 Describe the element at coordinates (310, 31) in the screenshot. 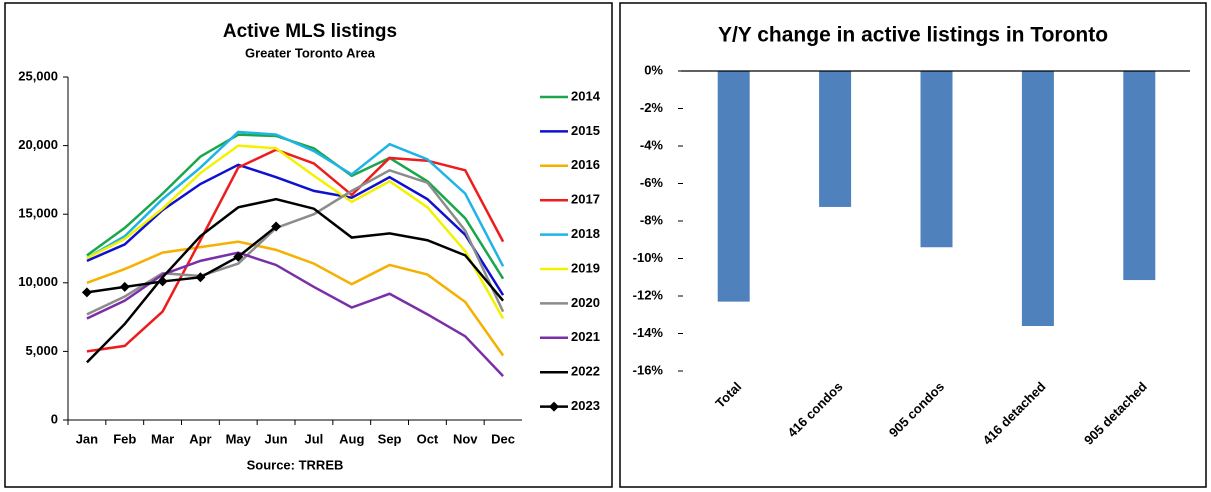

I see `chart-title: Active MLS listings` at that location.